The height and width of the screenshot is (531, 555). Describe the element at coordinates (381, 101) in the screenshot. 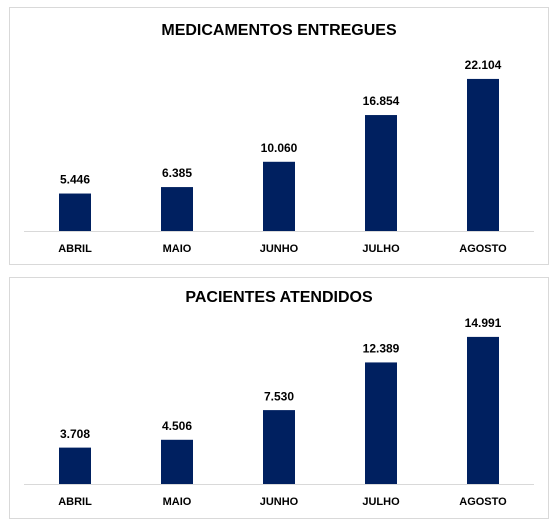

I see `data-label: 16.854` at that location.